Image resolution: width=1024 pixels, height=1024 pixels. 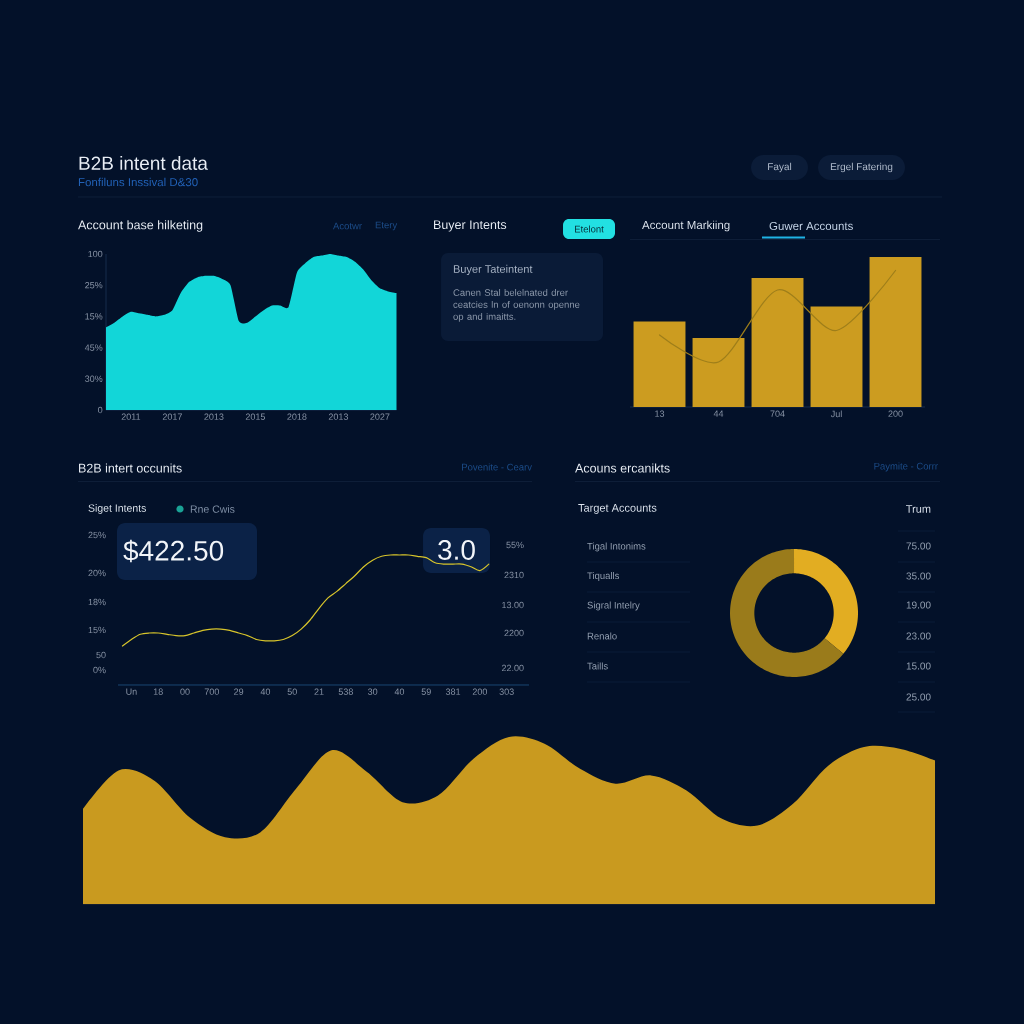 I want to click on x-tick-label: 00, so click(x=185, y=691).